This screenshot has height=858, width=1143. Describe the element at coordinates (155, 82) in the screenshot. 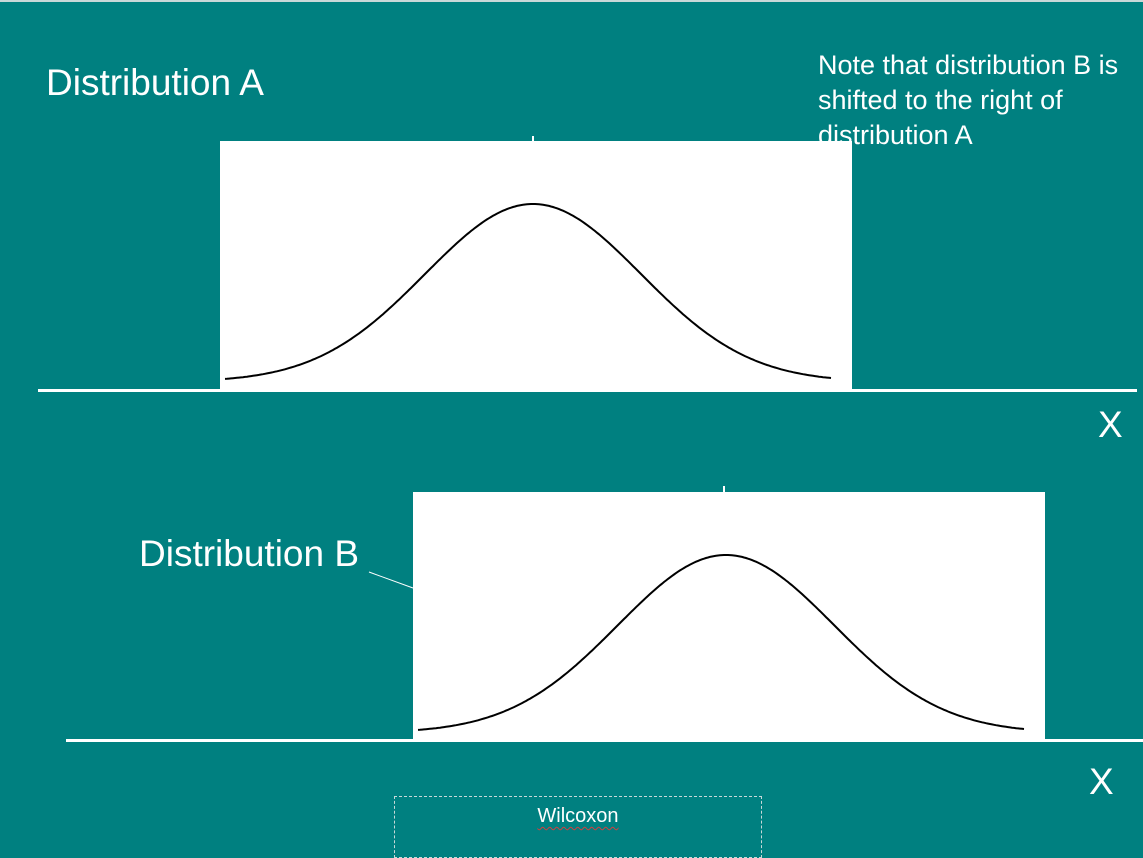

I see `distribution-a-label: Distribution A` at that location.